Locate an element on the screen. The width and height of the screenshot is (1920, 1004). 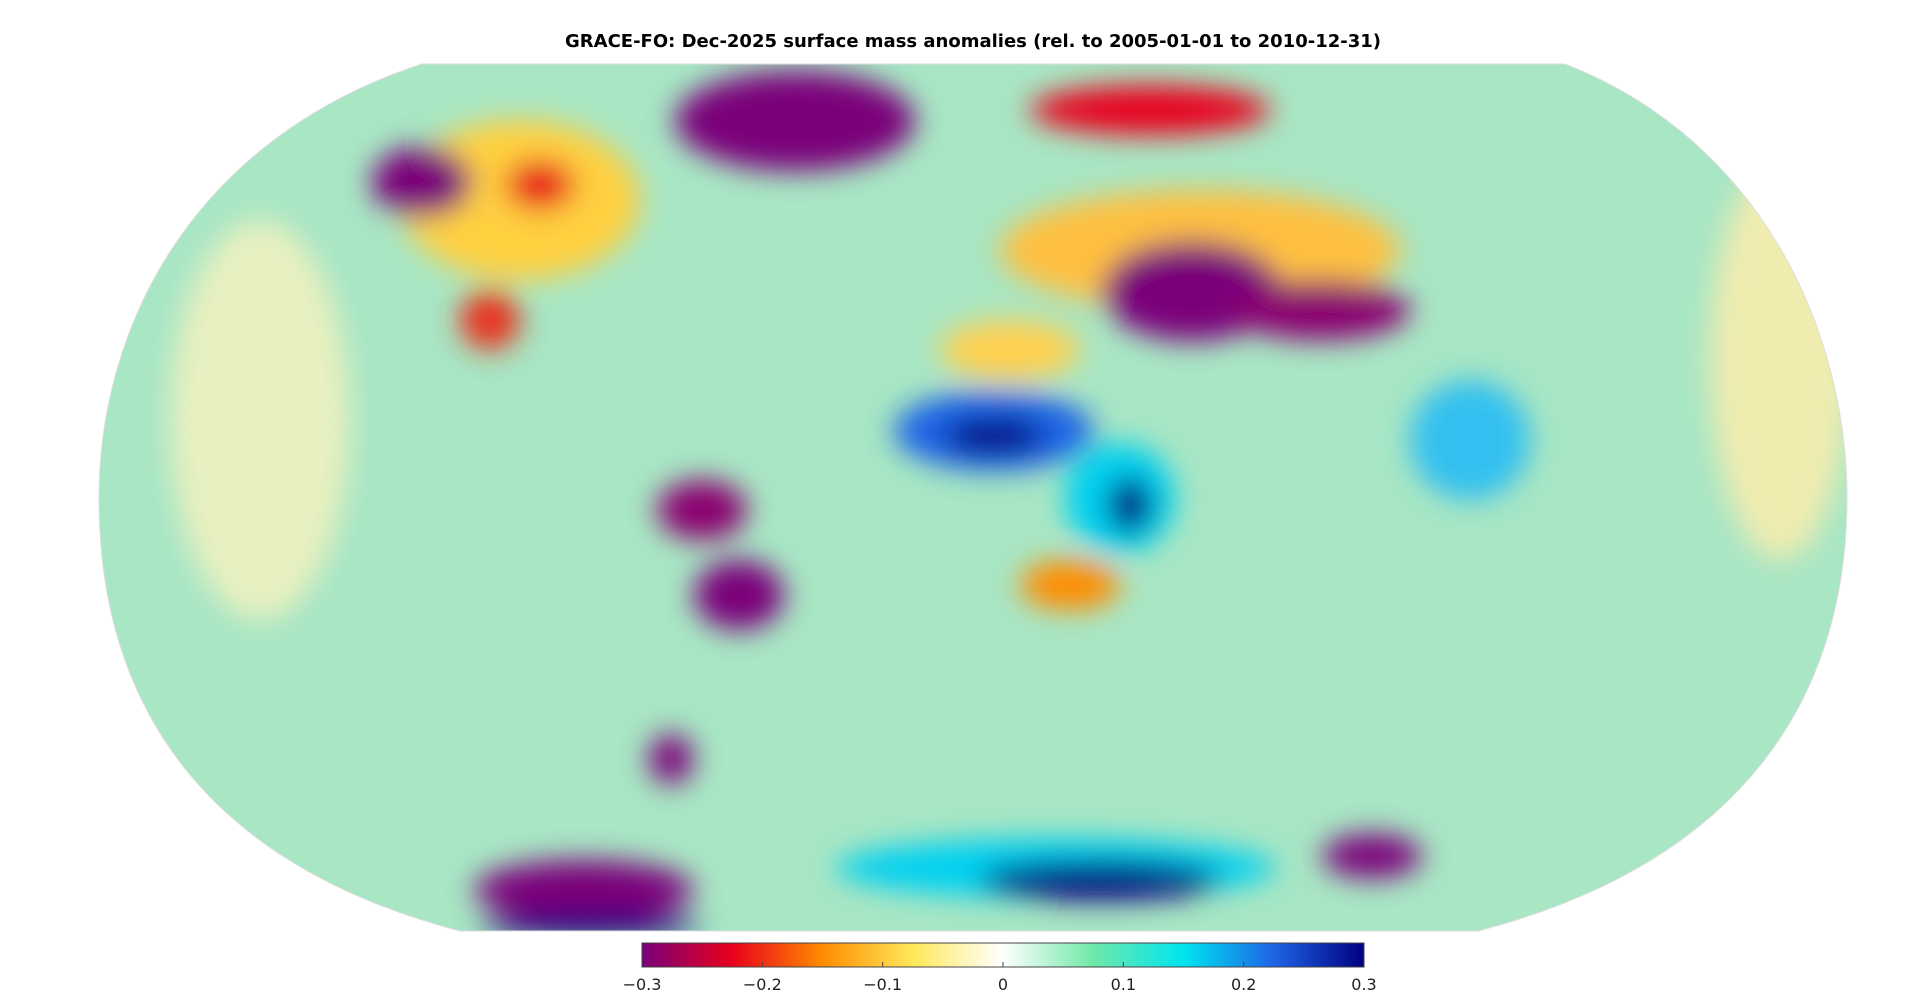
colorbar-ticks: −0.3 −0.2 −0.1 0 0.1 0.2 0.3 is located at coordinates (1000, 978).